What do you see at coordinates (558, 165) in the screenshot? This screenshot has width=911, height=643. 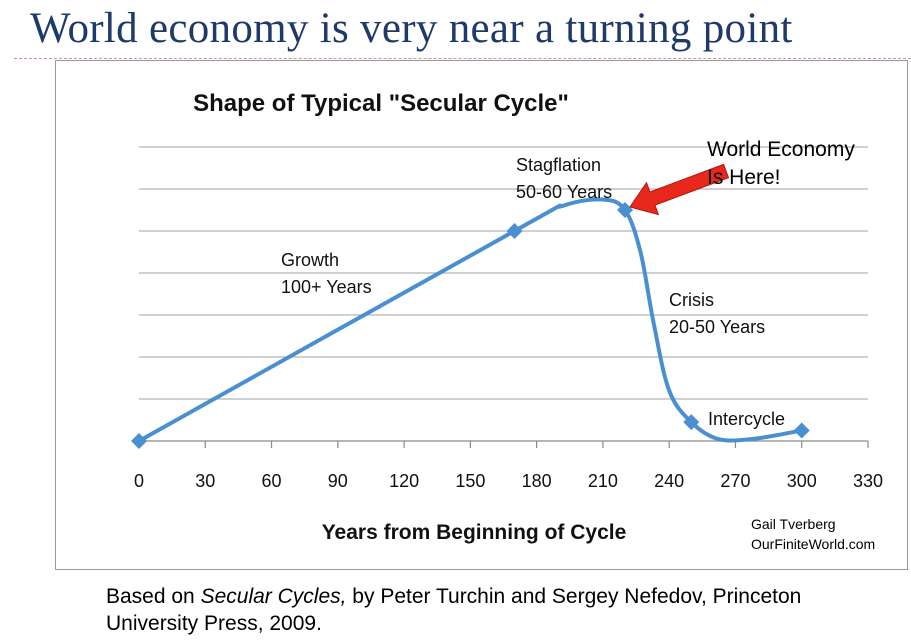 I see `annotation-stagflation: Stagflation` at bounding box center [558, 165].